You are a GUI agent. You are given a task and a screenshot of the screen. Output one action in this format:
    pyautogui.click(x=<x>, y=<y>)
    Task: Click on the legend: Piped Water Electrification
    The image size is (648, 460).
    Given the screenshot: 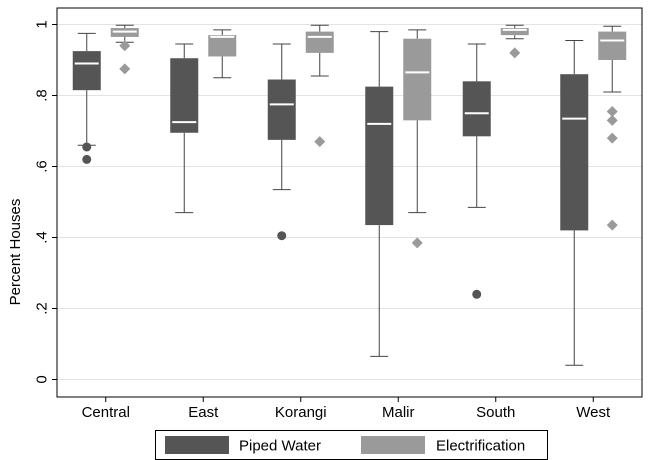 What is the action you would take?
    pyautogui.click(x=351, y=445)
    